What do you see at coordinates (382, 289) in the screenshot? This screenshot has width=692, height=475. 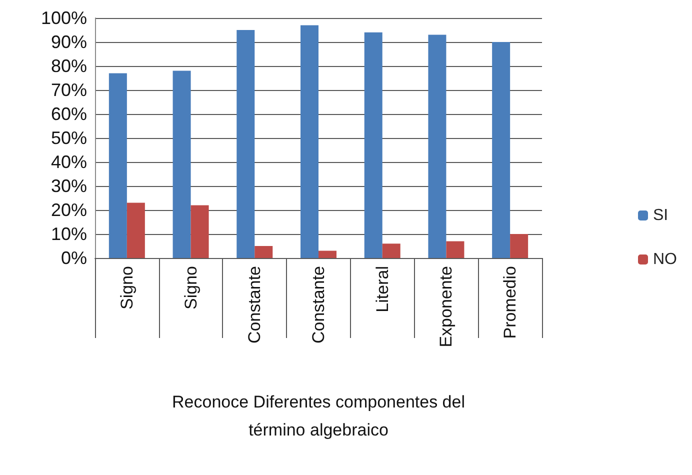 I see `x-tick-label: Literal` at bounding box center [382, 289].